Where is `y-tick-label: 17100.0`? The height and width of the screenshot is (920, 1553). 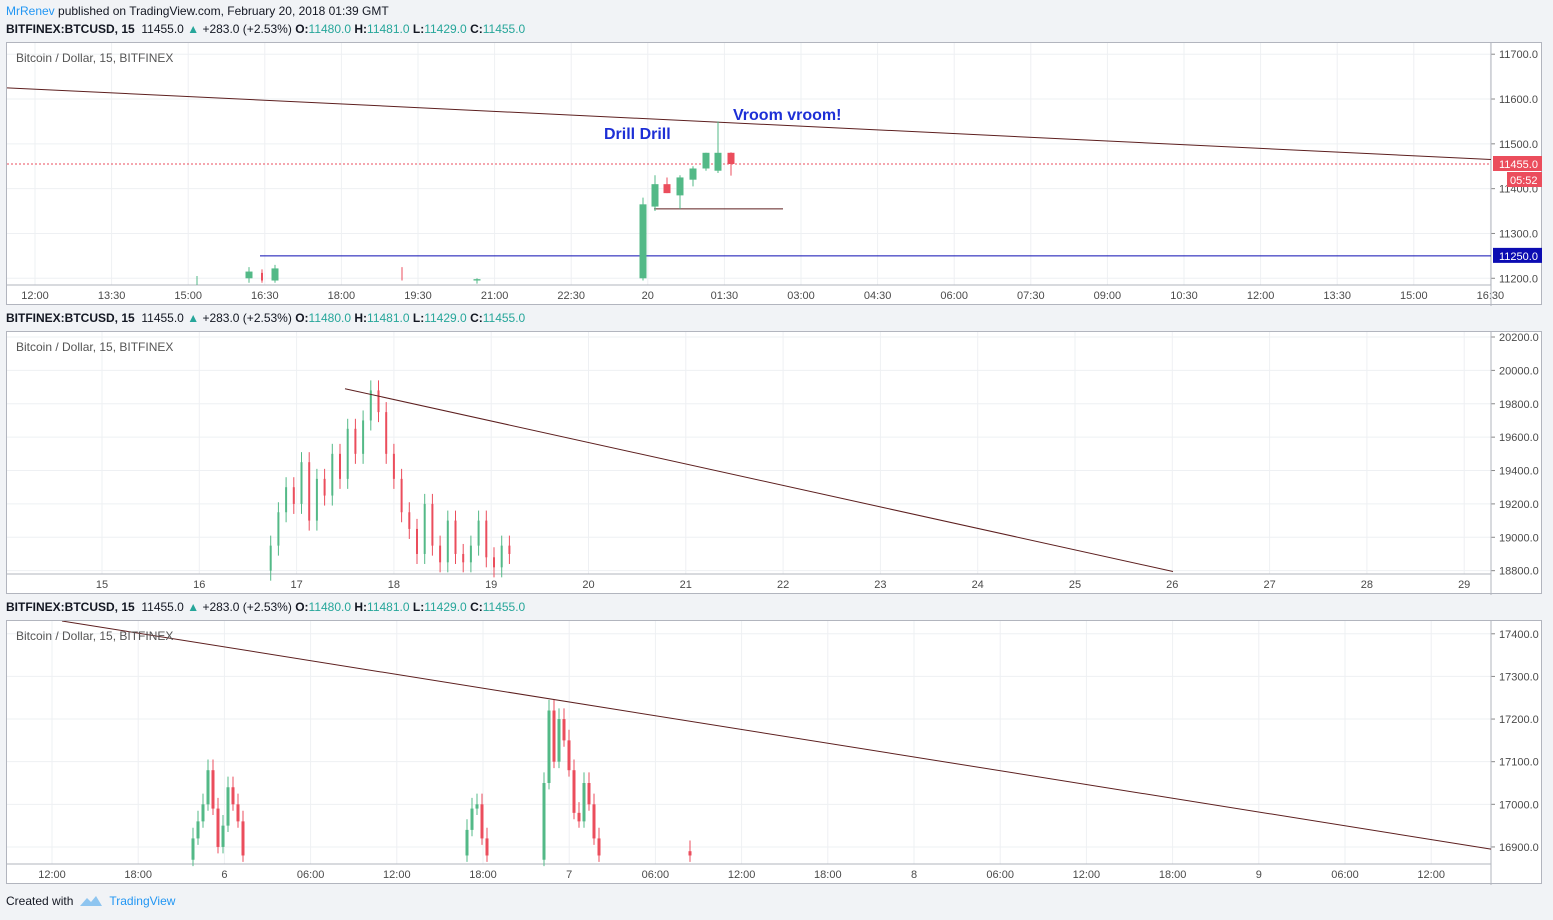
y-tick-label: 17100.0 is located at coordinates (1519, 763).